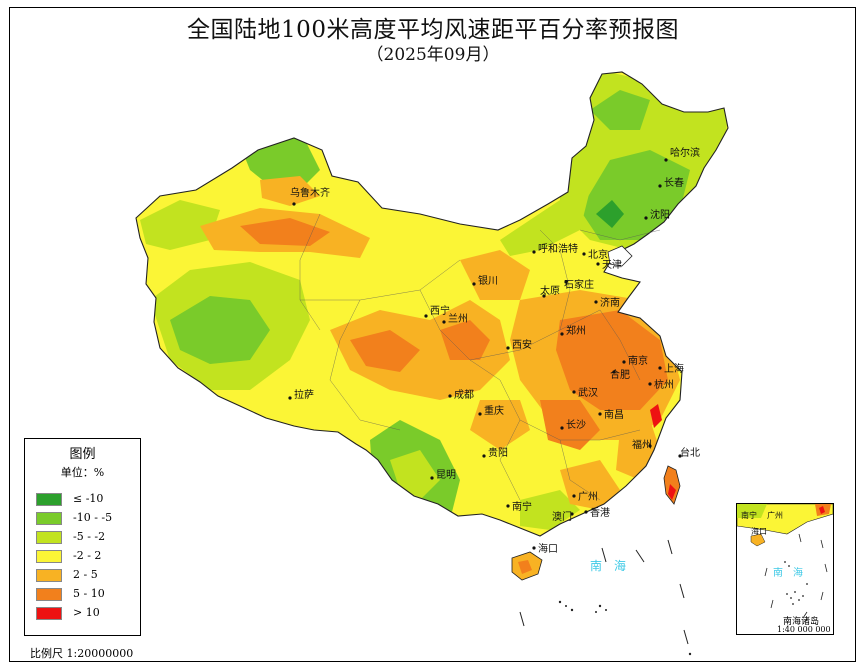 The height and width of the screenshot is (669, 866). I want to click on inset-city-guangzhou: 广州, so click(775, 515).